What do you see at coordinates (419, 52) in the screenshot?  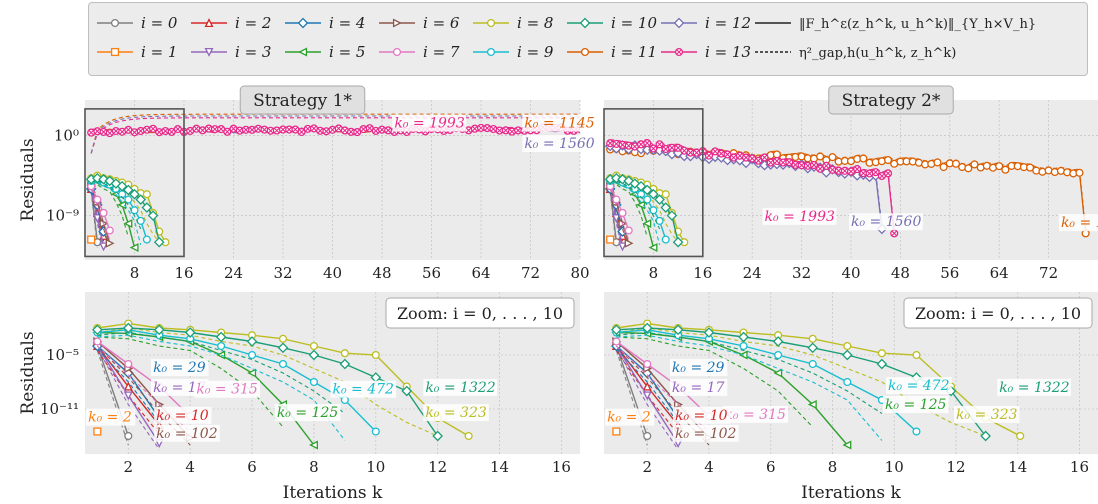 I see `legend-entry: i = 7` at bounding box center [419, 52].